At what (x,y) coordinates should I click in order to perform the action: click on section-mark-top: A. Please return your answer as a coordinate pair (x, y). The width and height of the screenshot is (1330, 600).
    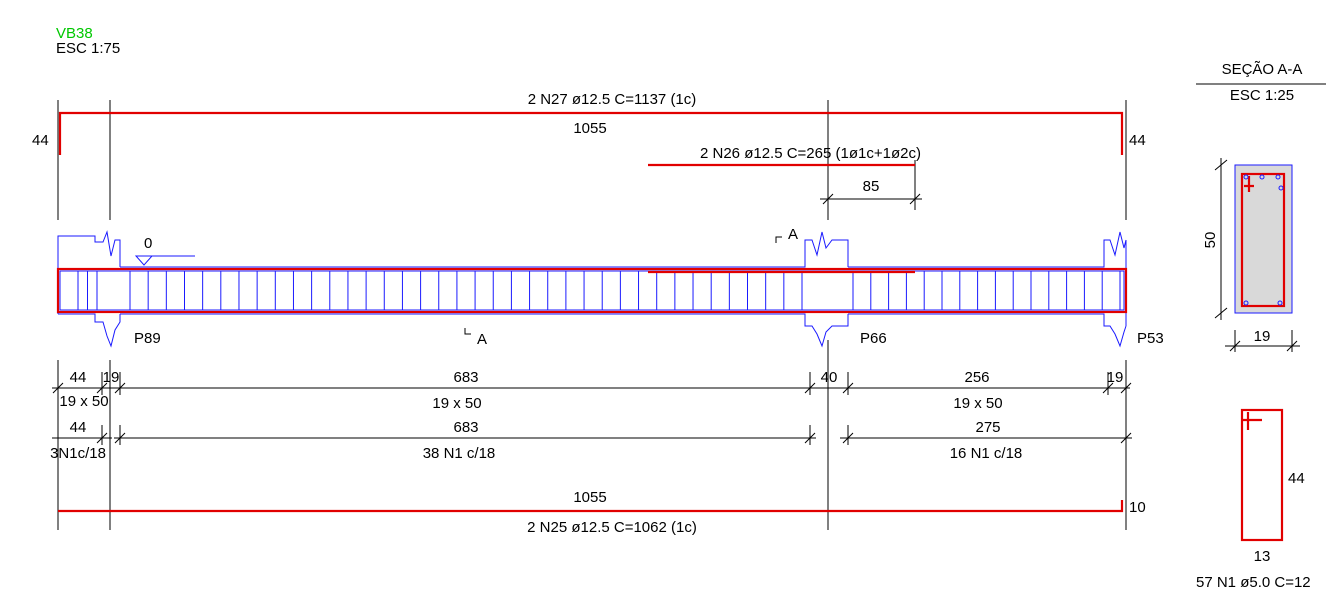
    Looking at the image, I should click on (793, 234).